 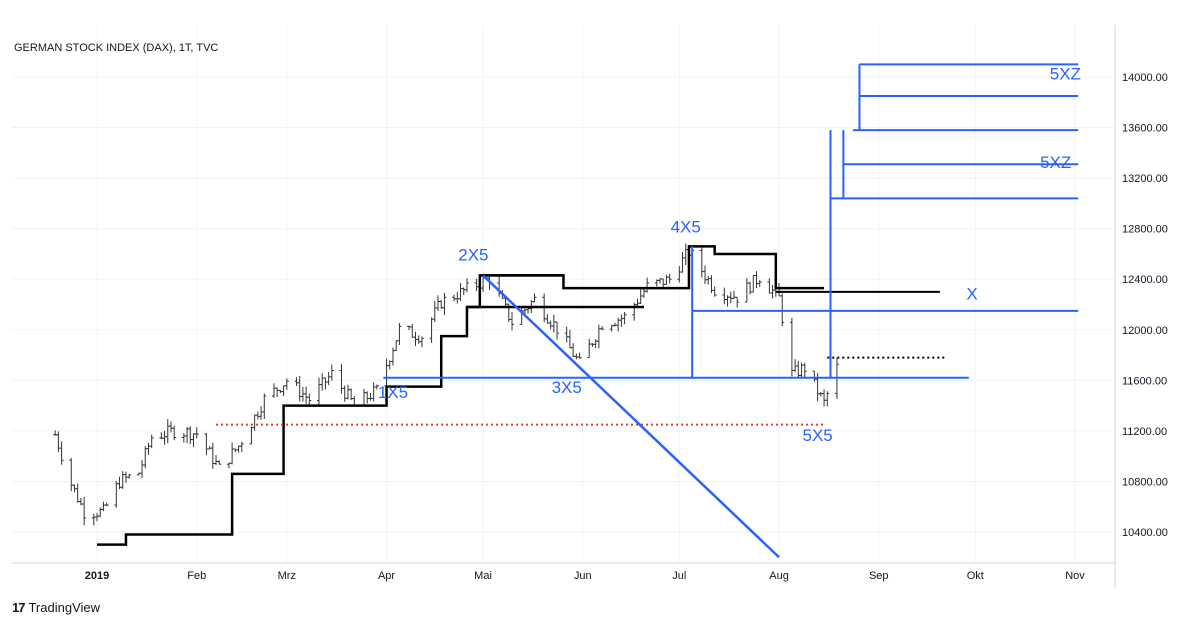 I want to click on y-tick-label: 13600.00, so click(x=1145, y=129).